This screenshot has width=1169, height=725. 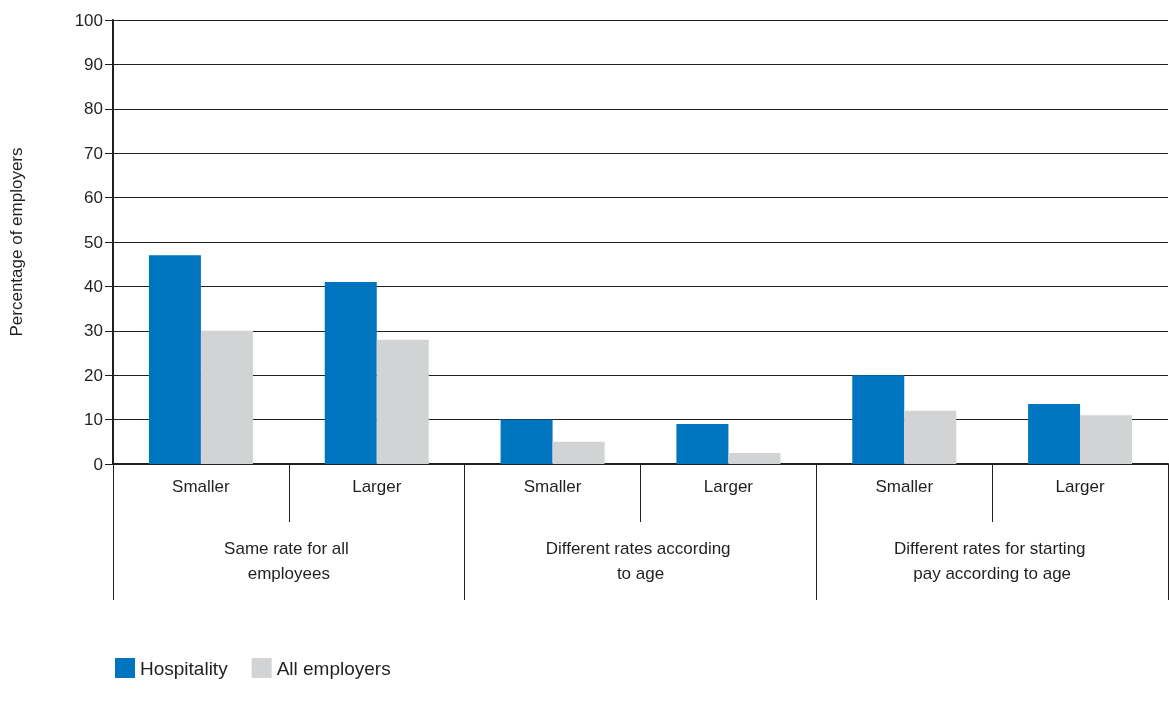 What do you see at coordinates (93, 420) in the screenshot?
I see `y-tick-label: 10` at bounding box center [93, 420].